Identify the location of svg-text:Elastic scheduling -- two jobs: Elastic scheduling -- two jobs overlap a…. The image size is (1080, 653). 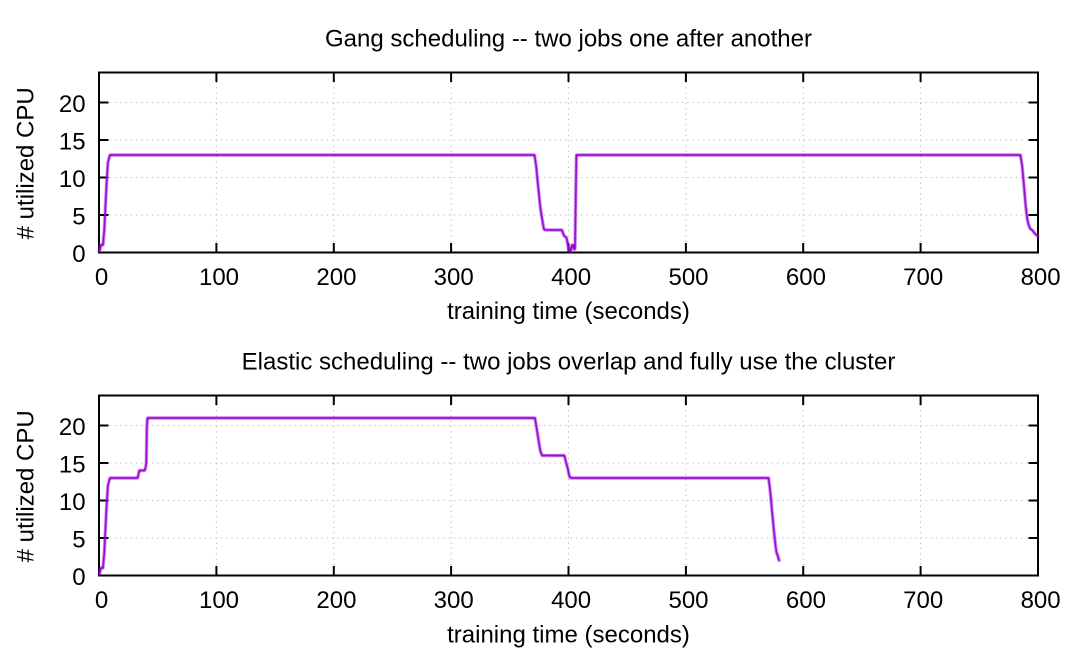
(569, 362).